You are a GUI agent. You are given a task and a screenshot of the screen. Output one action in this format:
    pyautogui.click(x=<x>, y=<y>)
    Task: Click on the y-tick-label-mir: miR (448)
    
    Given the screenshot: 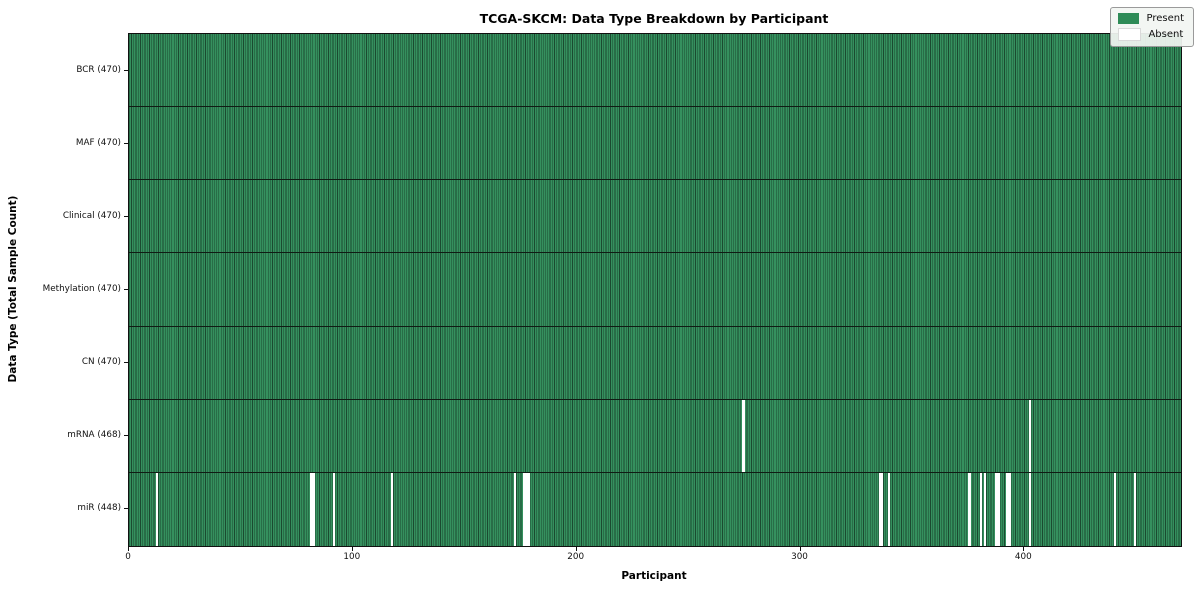 What is the action you would take?
    pyautogui.click(x=99, y=508)
    